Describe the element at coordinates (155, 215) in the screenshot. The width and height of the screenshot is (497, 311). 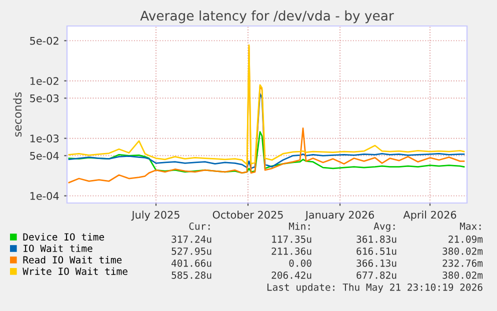
I see `x-tick-label: July 2025` at that location.